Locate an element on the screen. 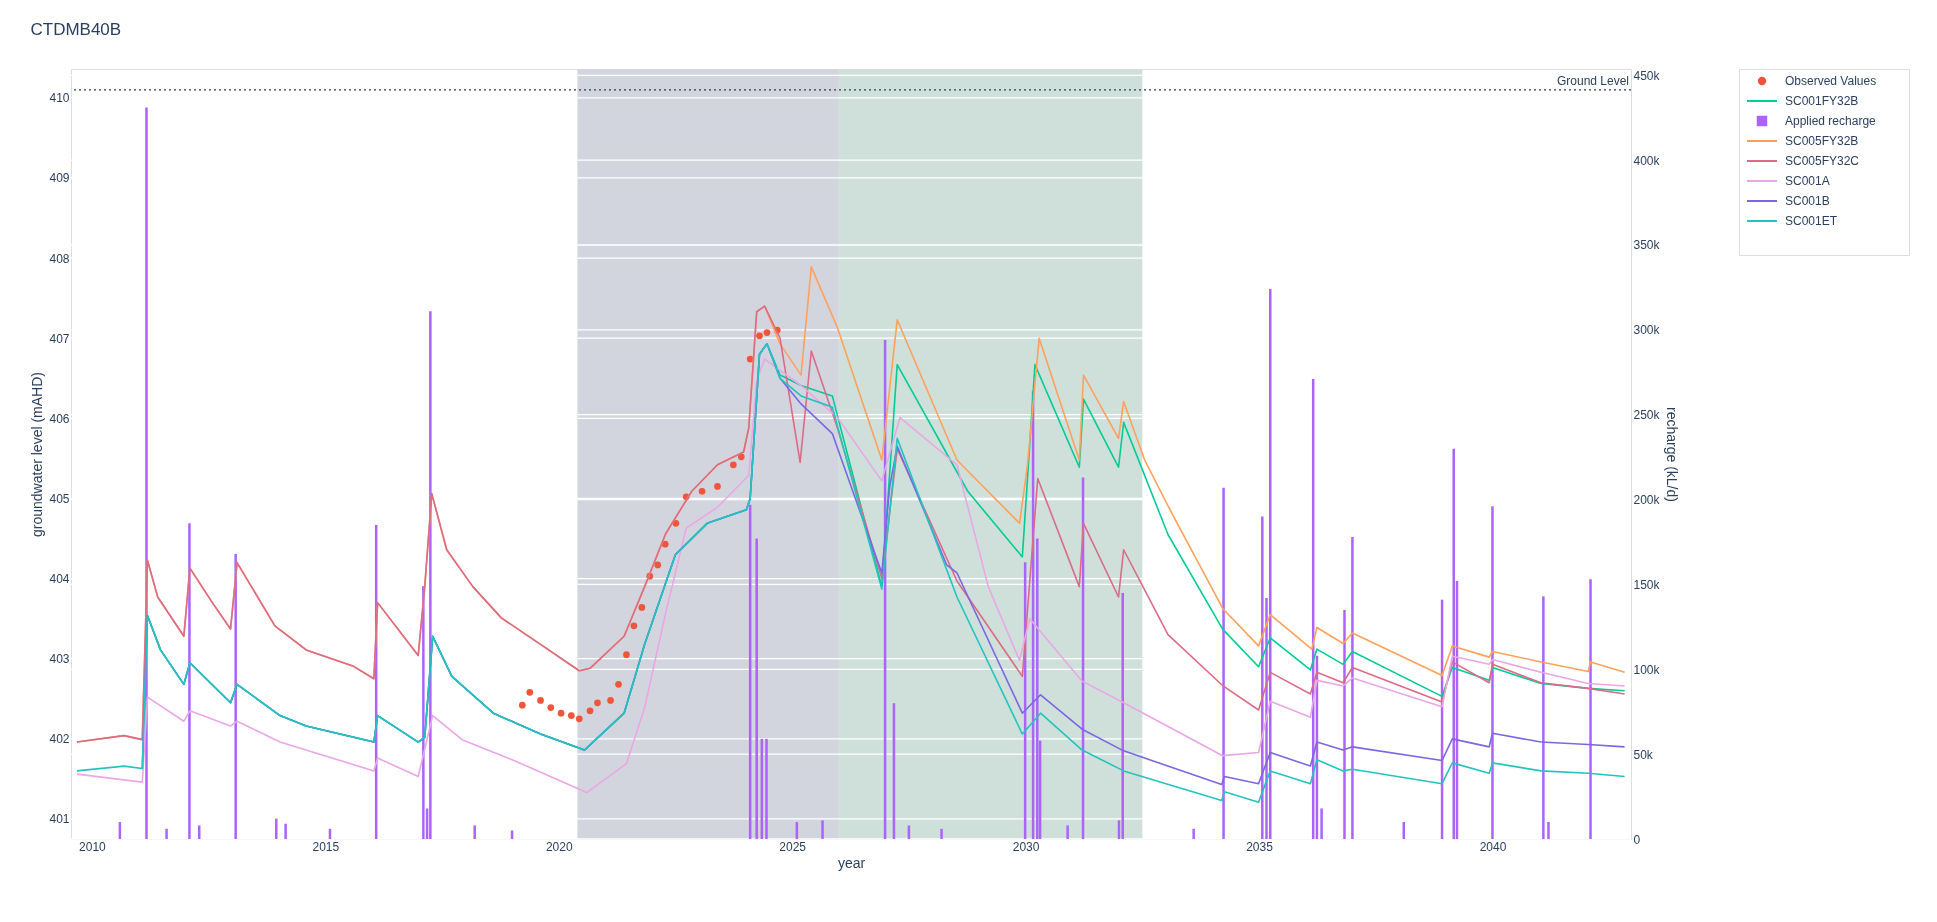 The image size is (1937, 922). y2-tick-label: 150k is located at coordinates (1647, 584).